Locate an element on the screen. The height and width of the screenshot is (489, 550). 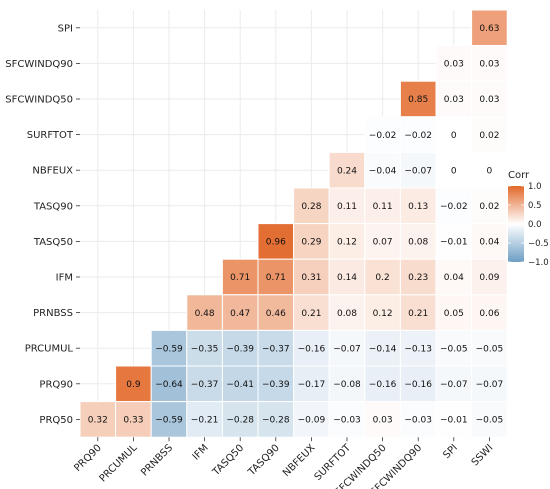
legend-colorbar is located at coordinates (516, 224).